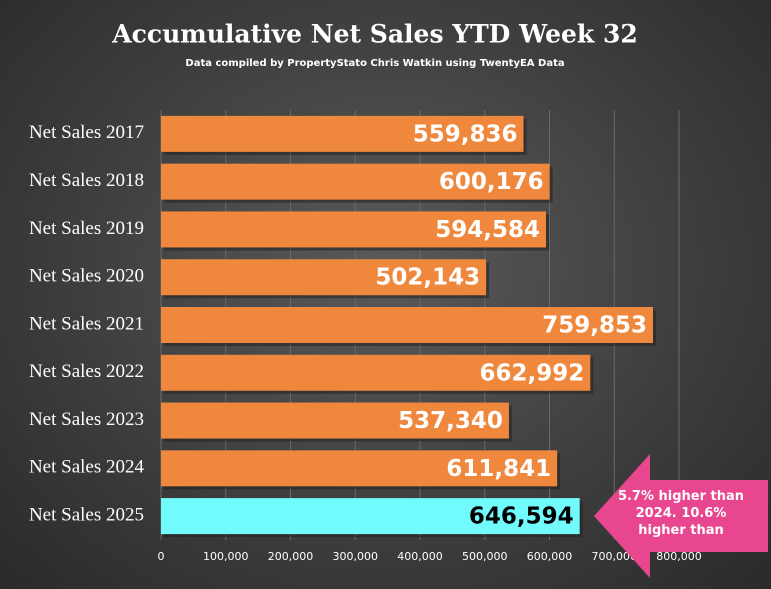 The image size is (771, 589). What do you see at coordinates (594, 326) in the screenshot?
I see `value-label: 759,853` at bounding box center [594, 326].